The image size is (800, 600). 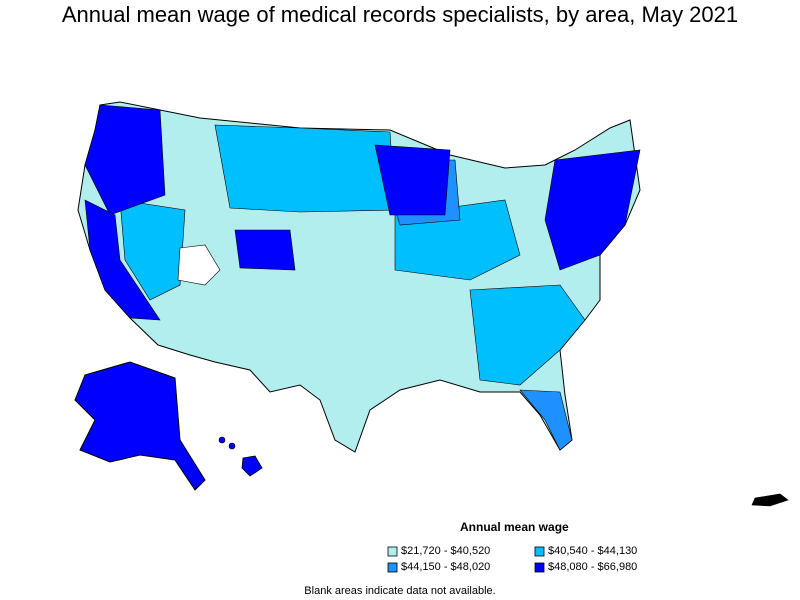 I want to click on region-great-basin, so click(x=152, y=250).